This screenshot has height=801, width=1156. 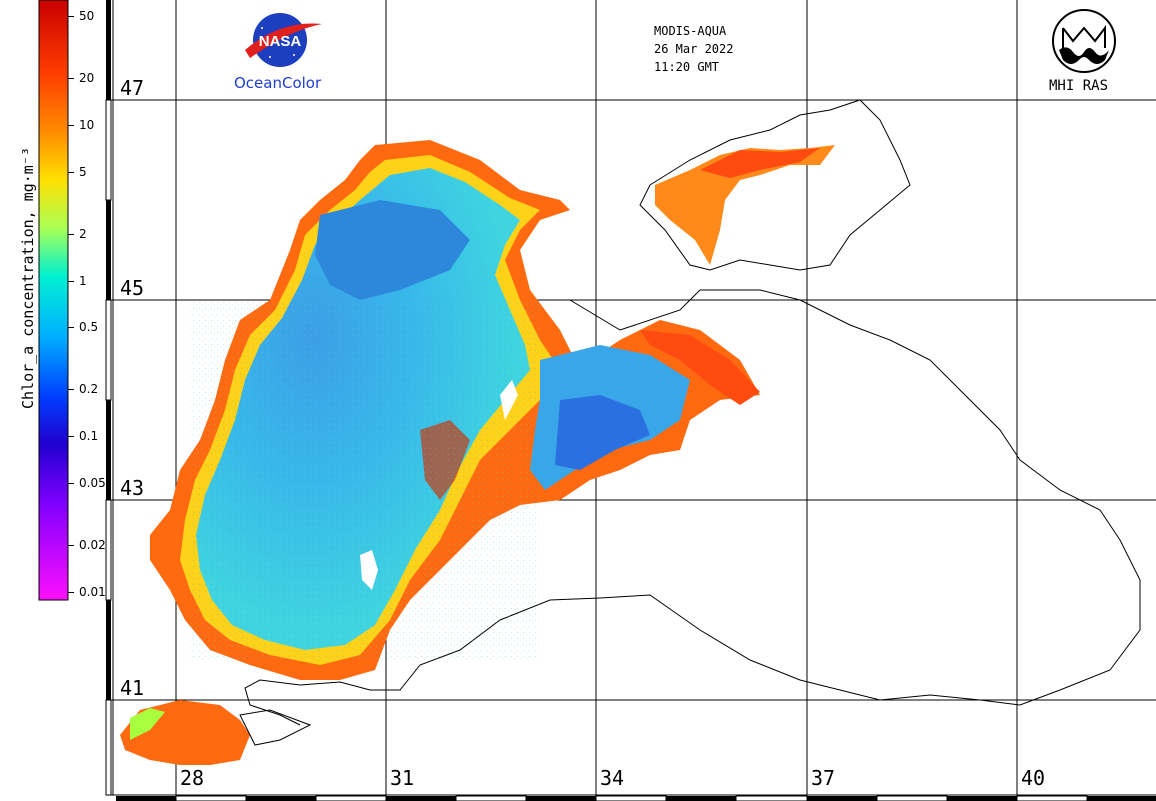 What do you see at coordinates (132, 688) in the screenshot?
I see `lat-label-41: 41` at bounding box center [132, 688].